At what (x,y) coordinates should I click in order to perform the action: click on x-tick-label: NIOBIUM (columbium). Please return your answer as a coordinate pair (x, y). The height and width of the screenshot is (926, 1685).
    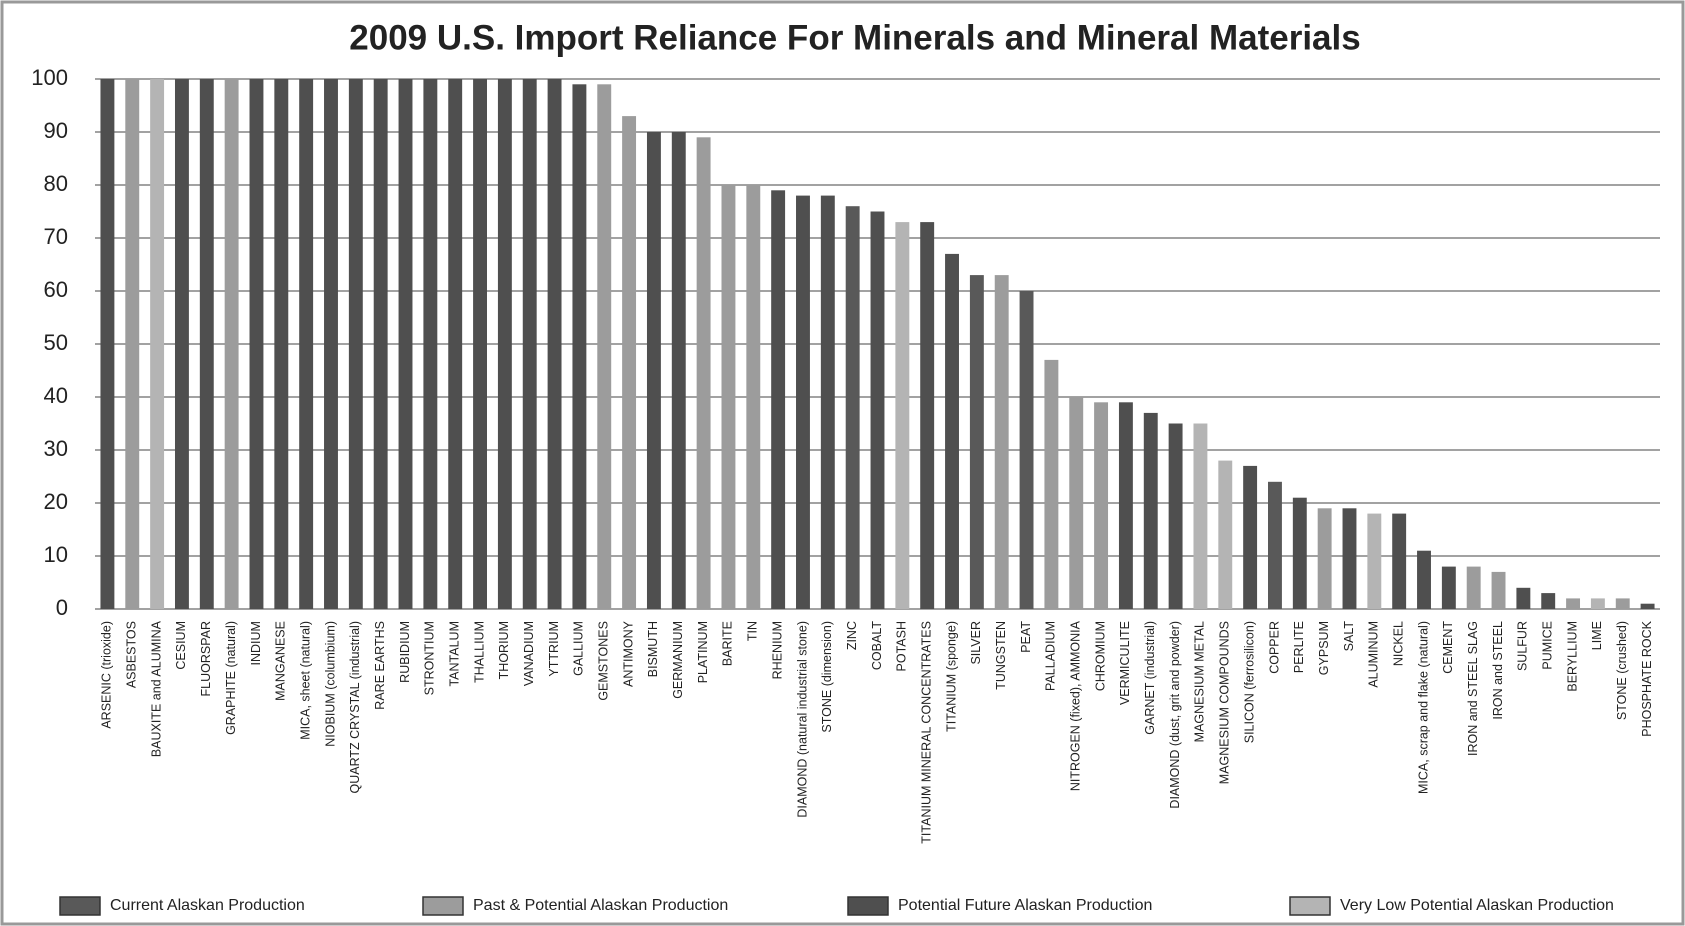
    Looking at the image, I should click on (330, 684).